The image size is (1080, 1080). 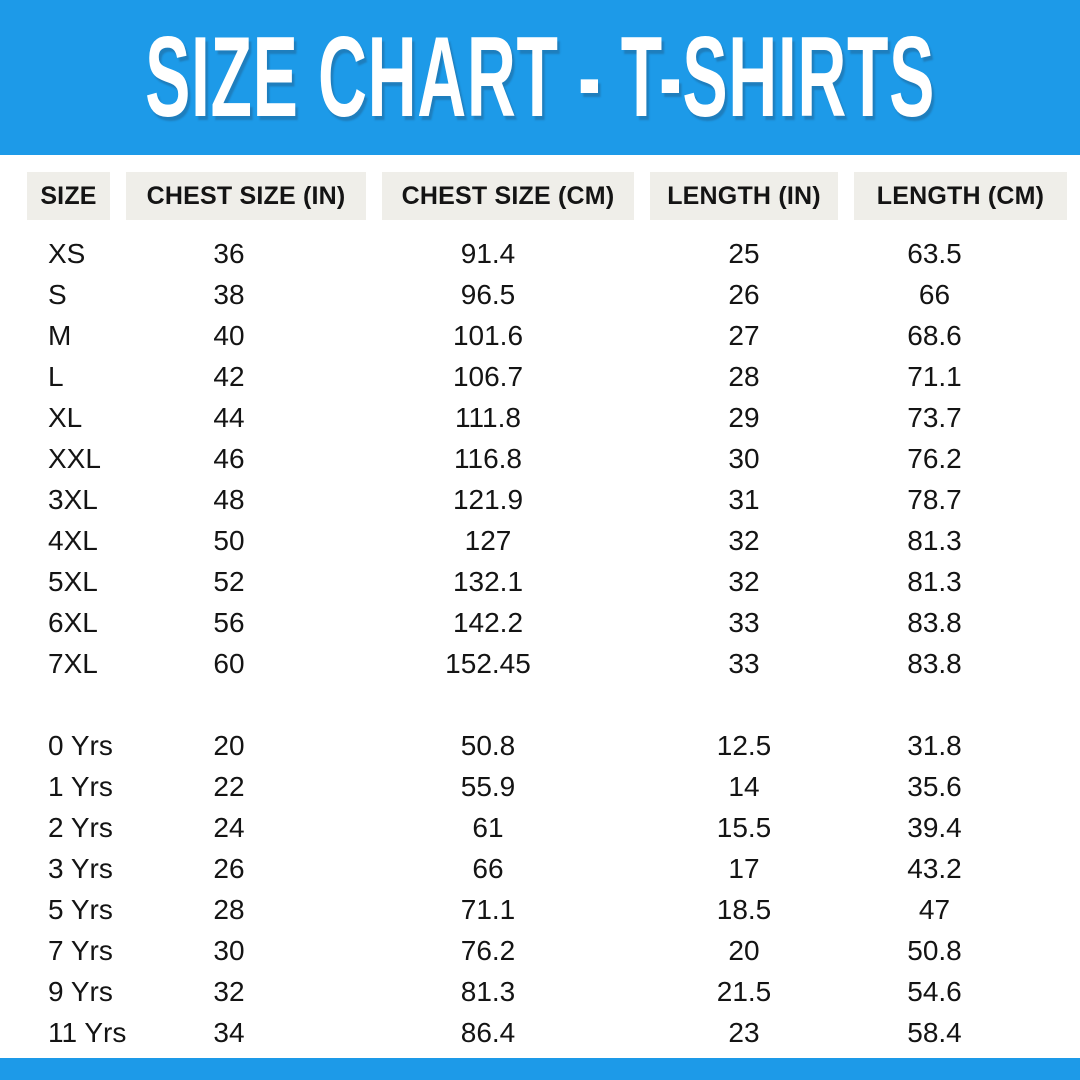 I want to click on column-header: LENGTH (CM), so click(x=960, y=196).